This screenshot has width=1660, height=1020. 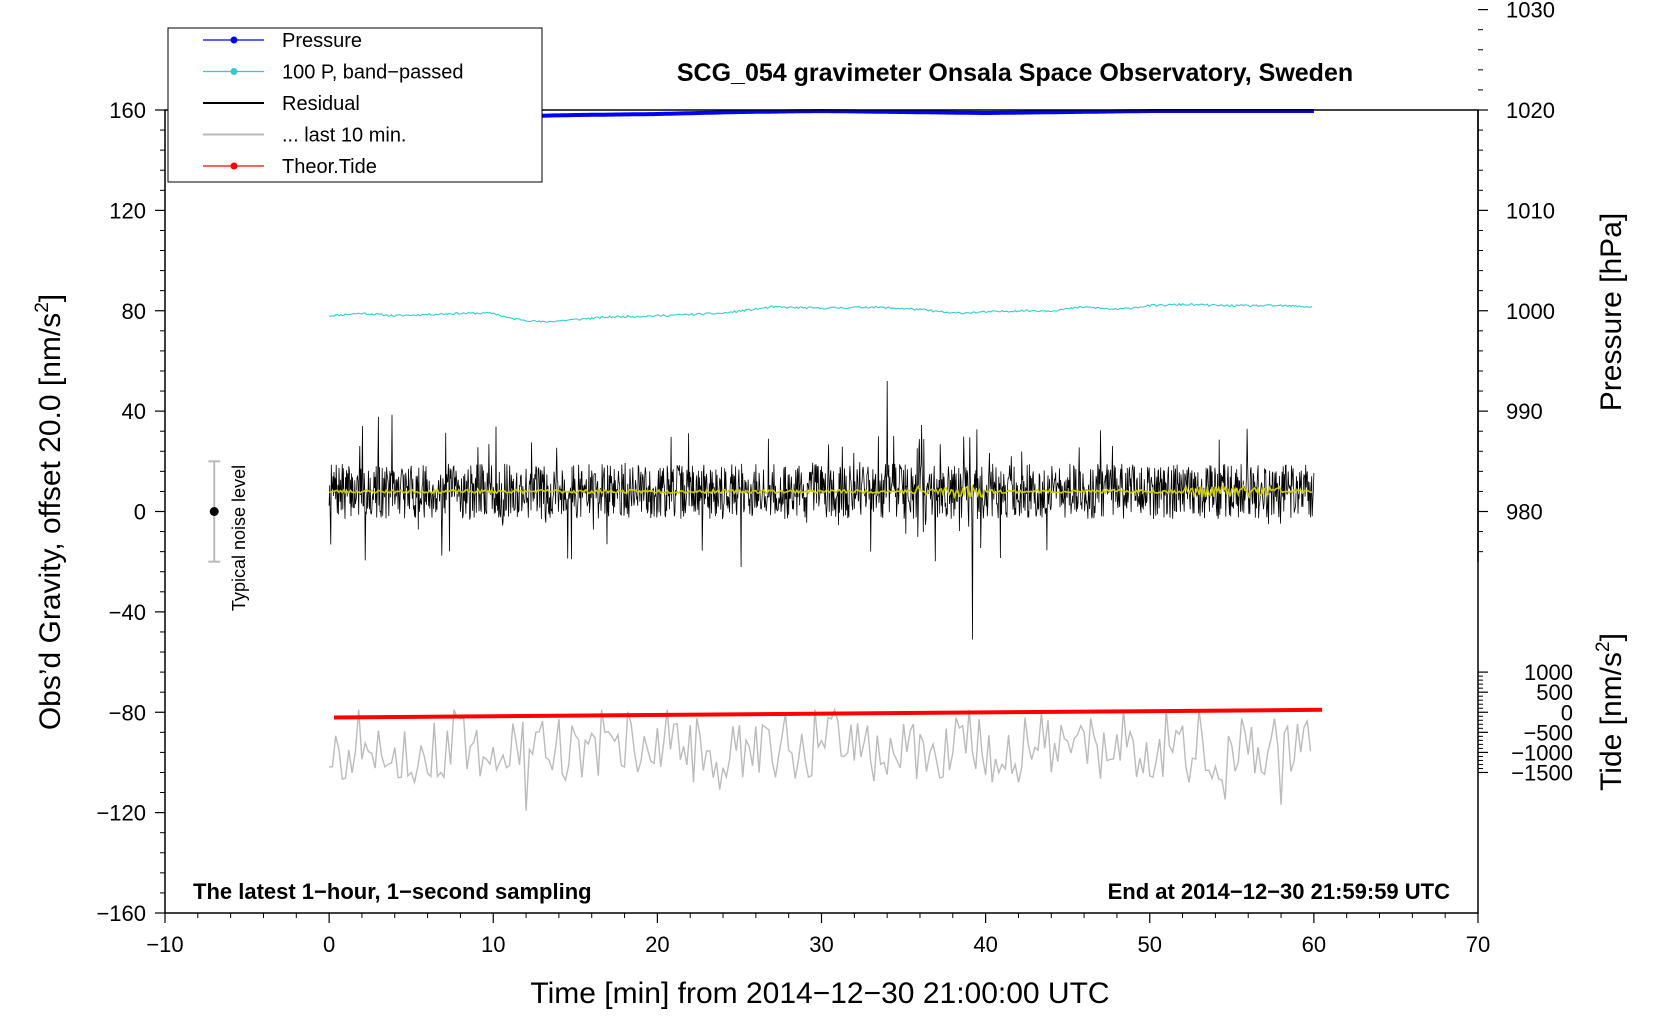 I want to click on tide-tick-label: 1000, so click(x=1548, y=672).